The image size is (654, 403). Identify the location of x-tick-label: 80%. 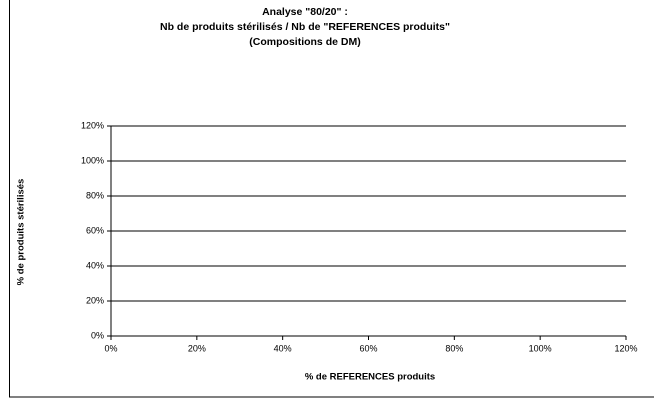
(454, 348).